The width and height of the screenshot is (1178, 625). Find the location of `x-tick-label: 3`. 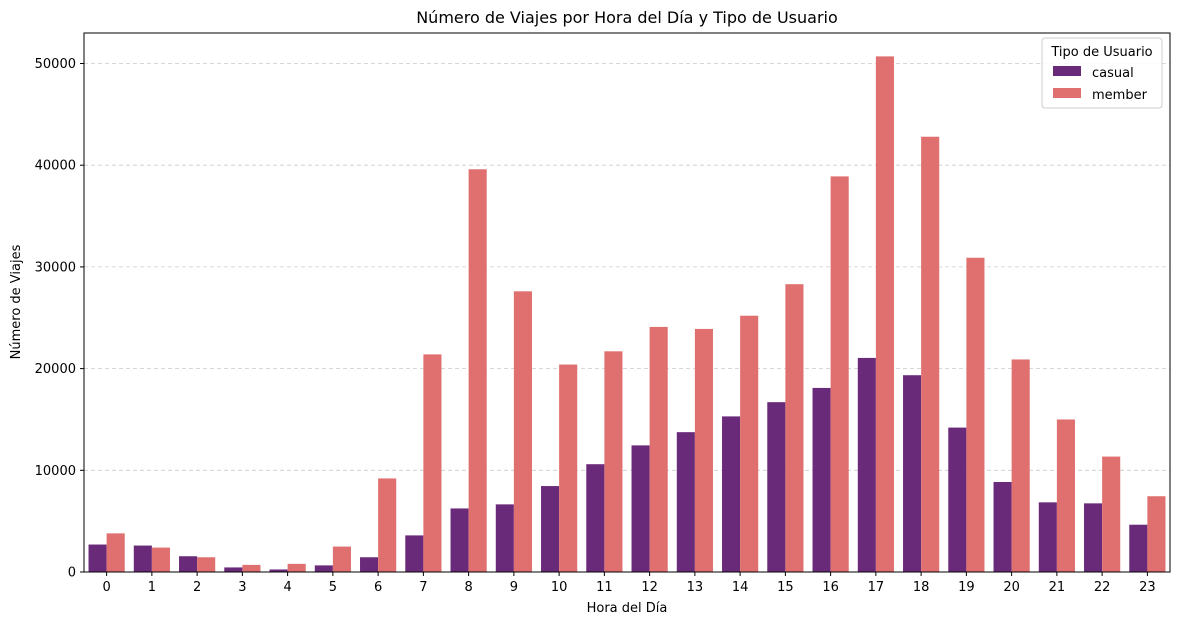

x-tick-label: 3 is located at coordinates (242, 587).